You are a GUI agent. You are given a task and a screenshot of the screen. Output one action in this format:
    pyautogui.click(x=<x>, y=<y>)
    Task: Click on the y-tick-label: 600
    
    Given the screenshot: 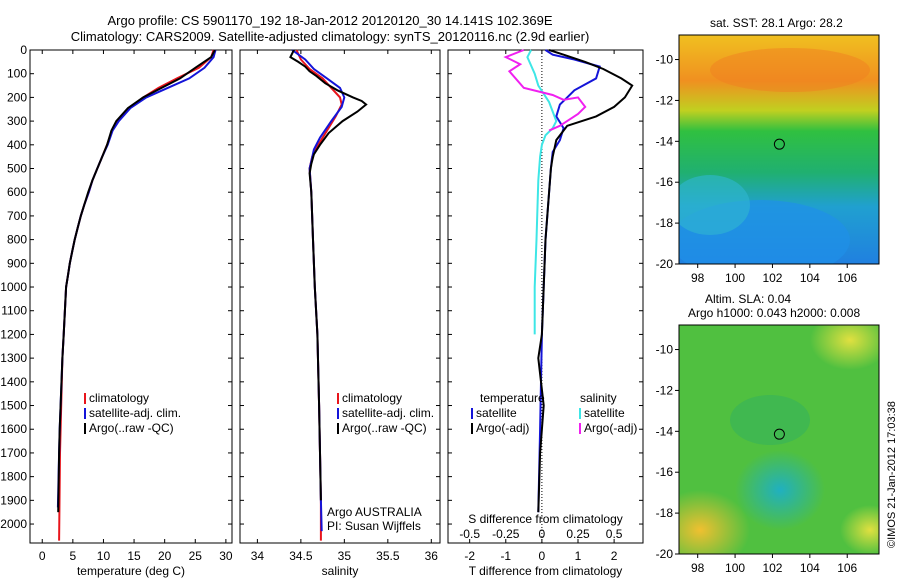 What is the action you would take?
    pyautogui.click(x=17, y=192)
    